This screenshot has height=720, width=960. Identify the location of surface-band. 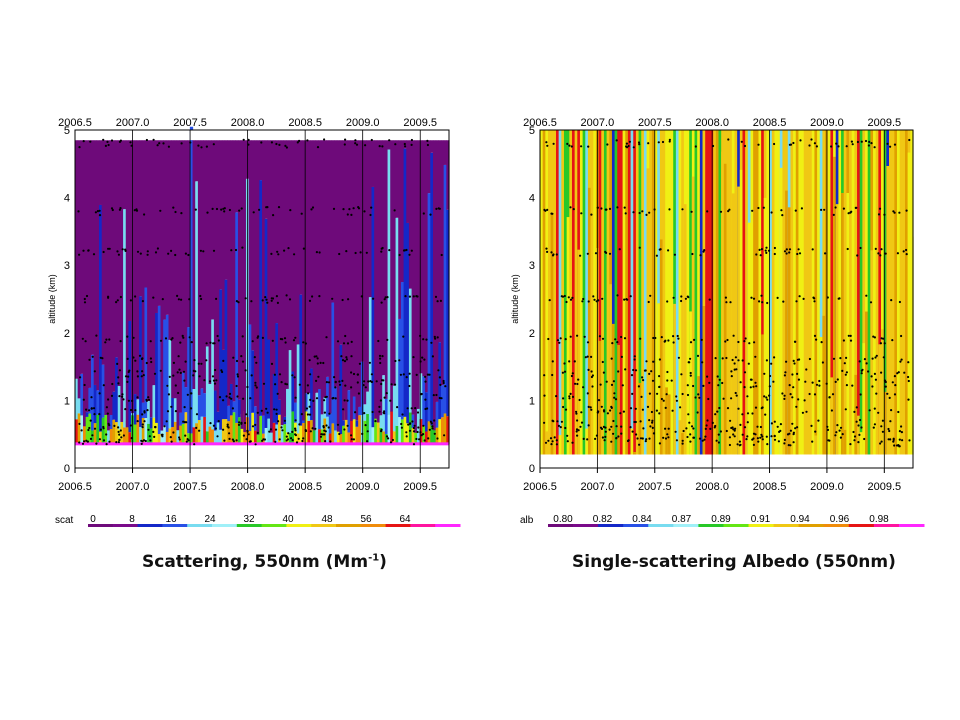
(262, 444).